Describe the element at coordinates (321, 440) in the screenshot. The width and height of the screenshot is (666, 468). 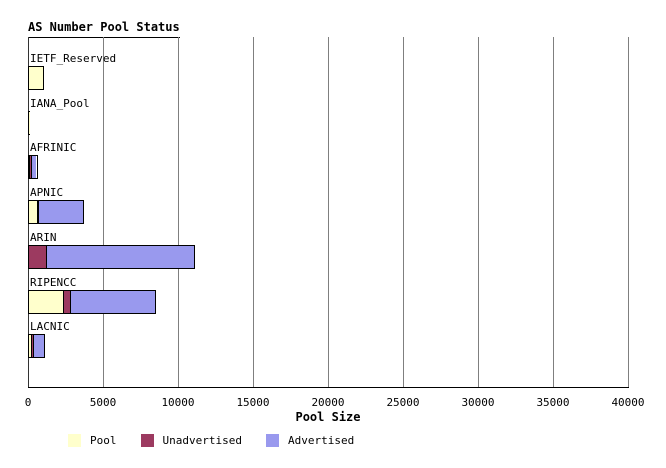
I see `legend-label-advertised: Advertised` at that location.